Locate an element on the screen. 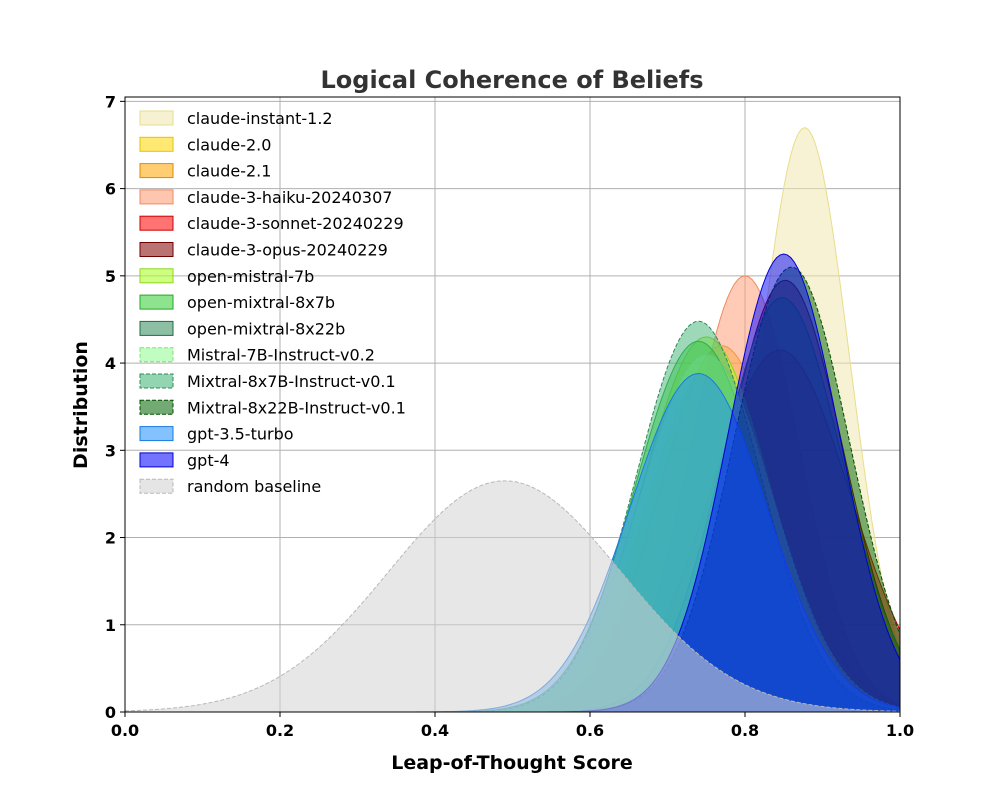  x-tick-label: 0.2 is located at coordinates (280, 730).